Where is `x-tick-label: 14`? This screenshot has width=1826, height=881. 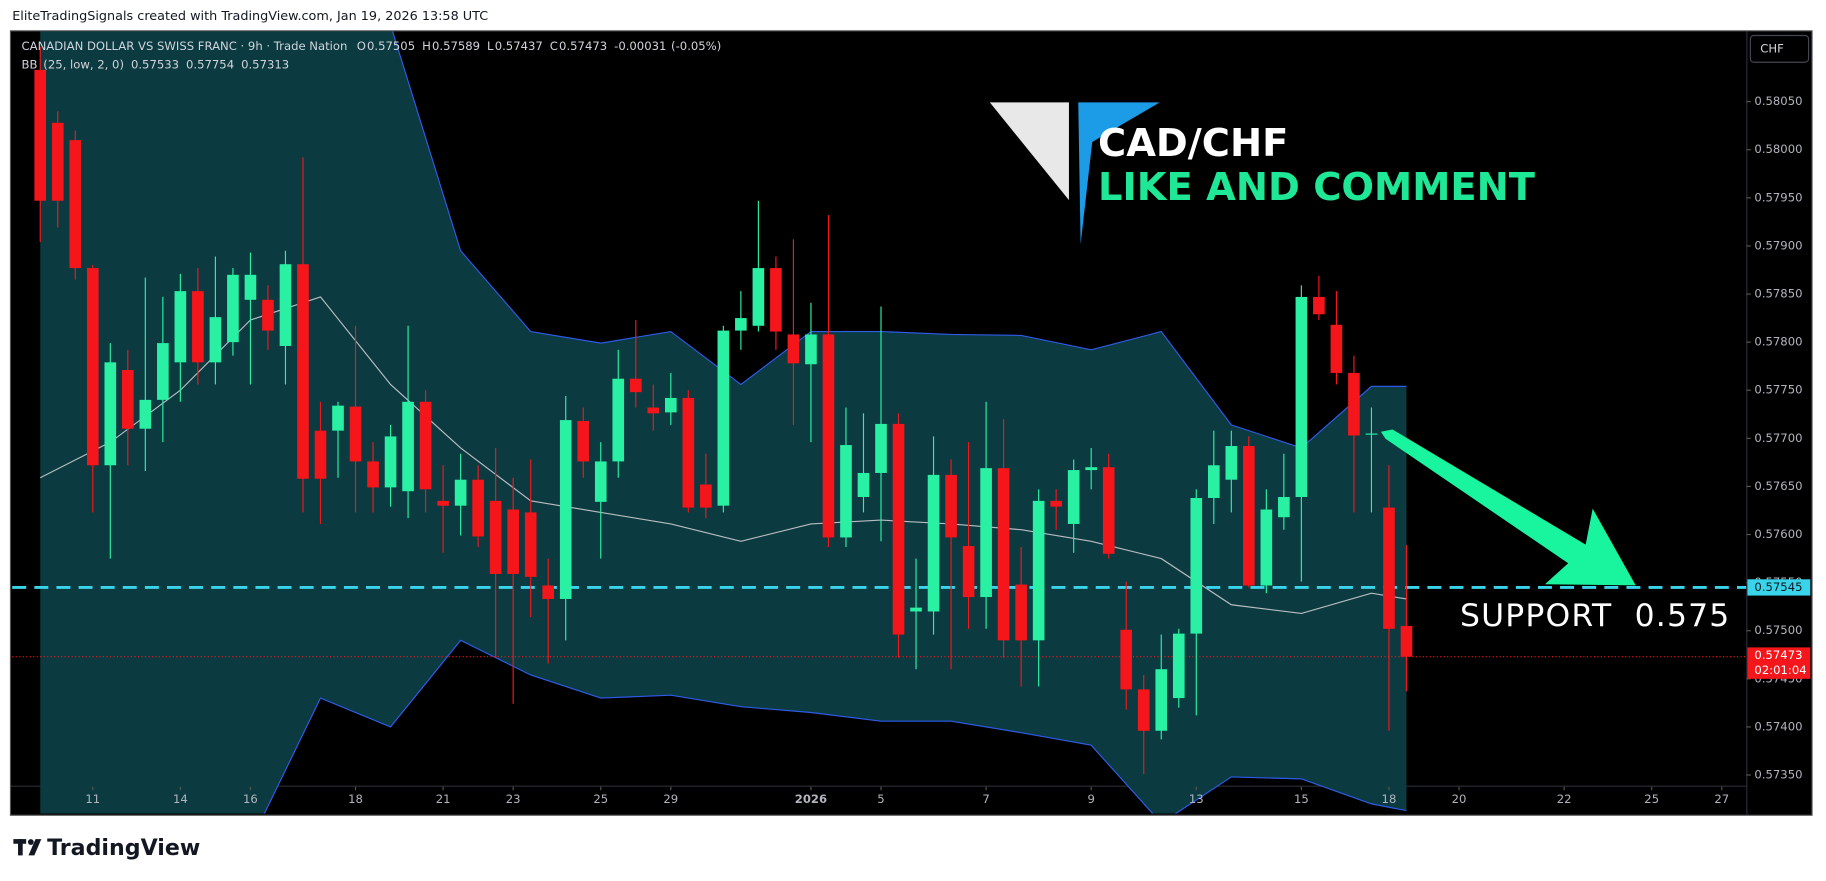 x-tick-label: 14 is located at coordinates (180, 799).